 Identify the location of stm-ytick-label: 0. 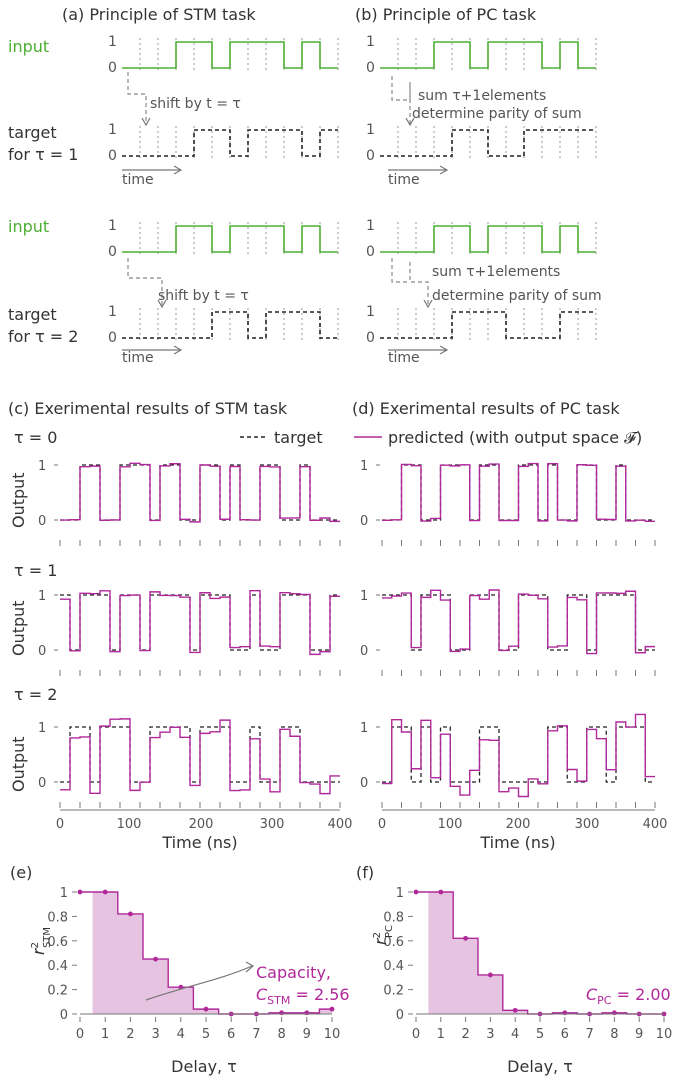
(64, 1015).